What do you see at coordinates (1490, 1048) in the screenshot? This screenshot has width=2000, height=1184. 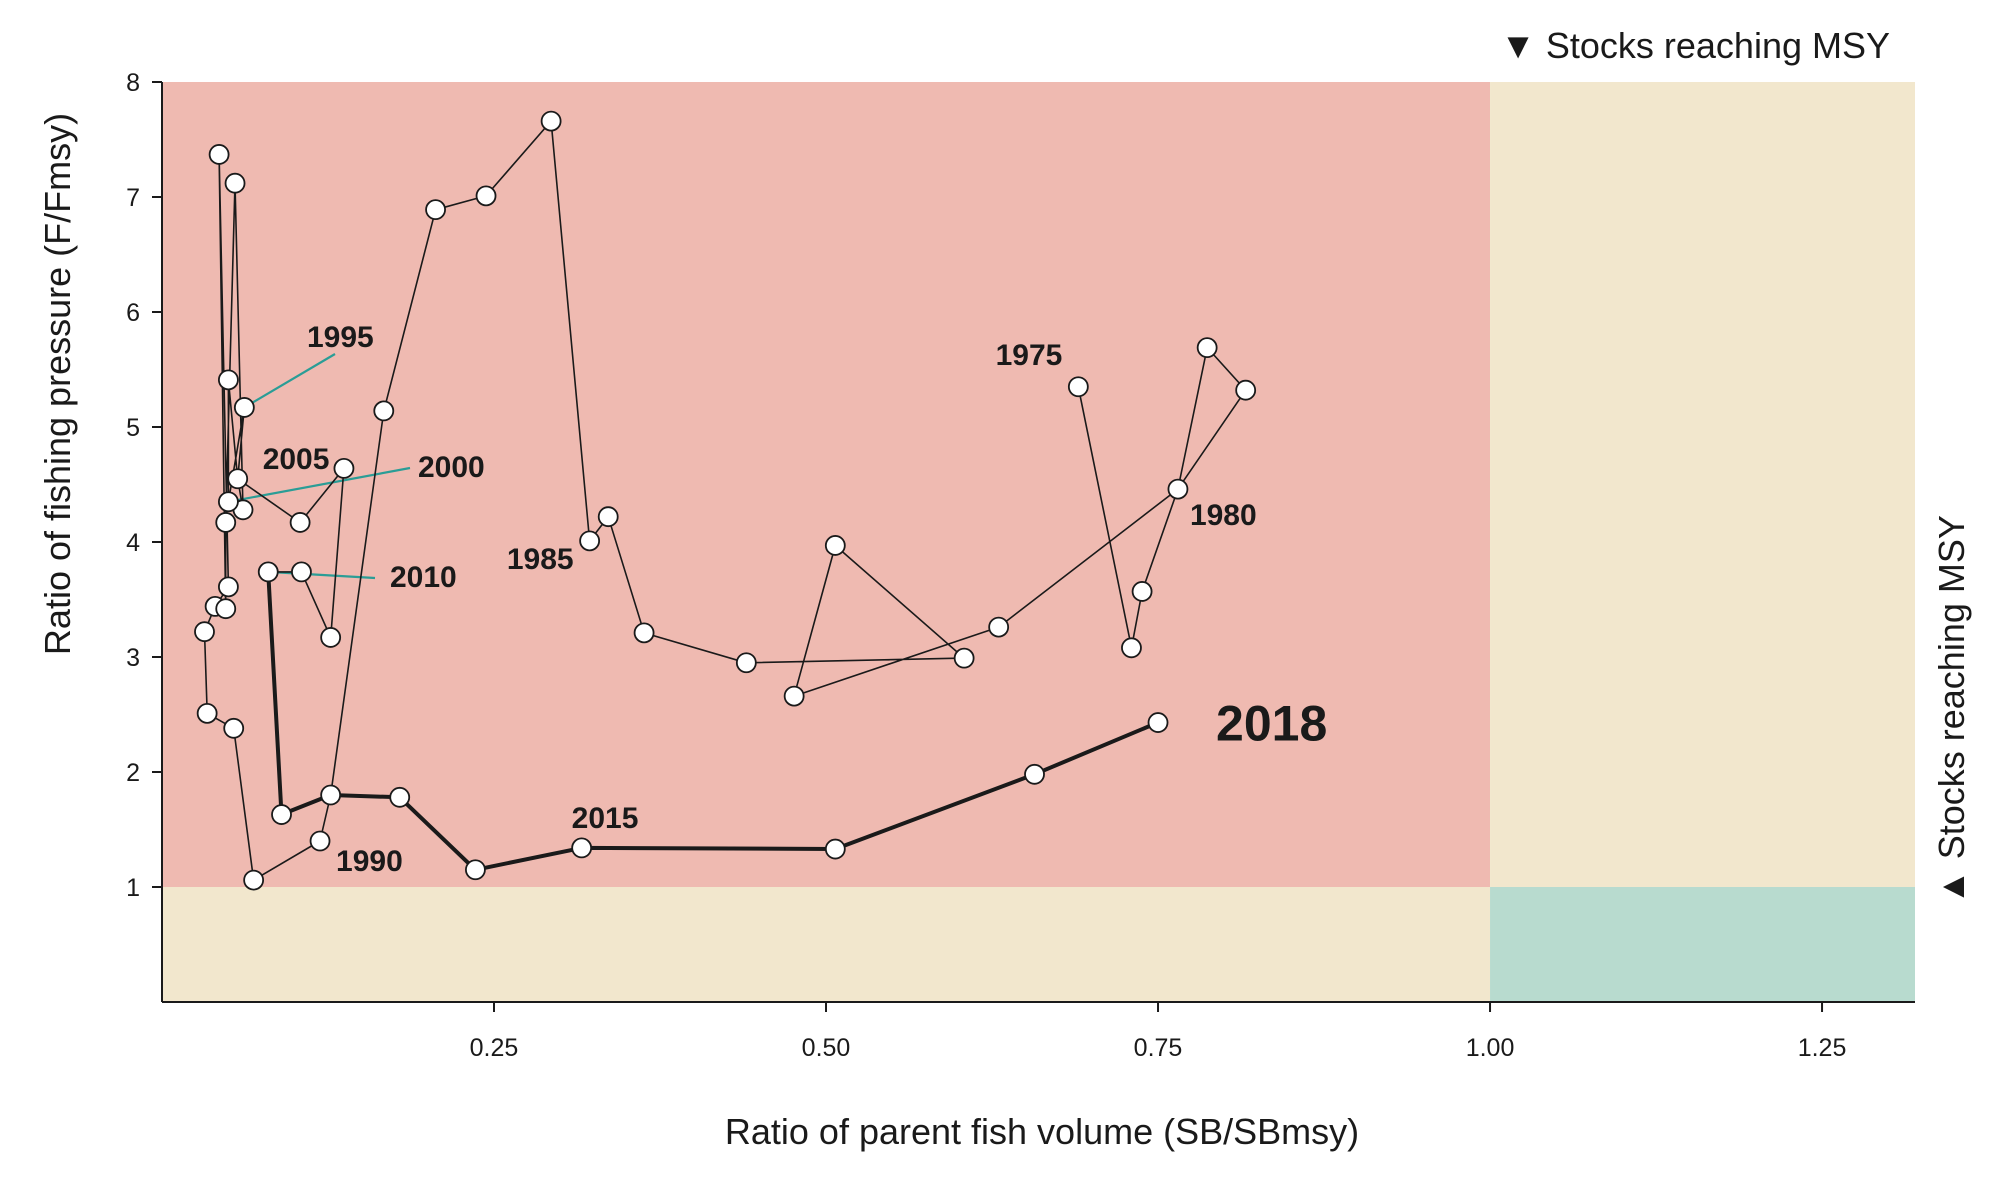 I see `x-tick-label: 1.00` at bounding box center [1490, 1048].